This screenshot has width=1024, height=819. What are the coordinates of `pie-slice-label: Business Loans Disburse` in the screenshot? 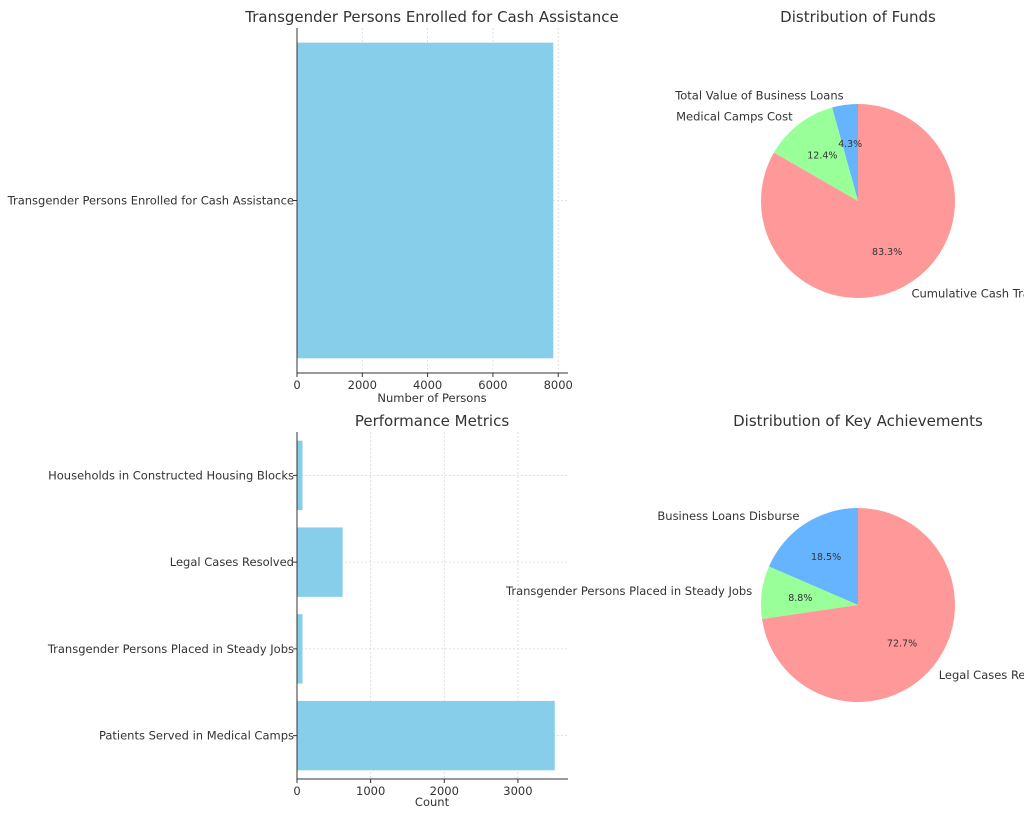 It's located at (728, 516).